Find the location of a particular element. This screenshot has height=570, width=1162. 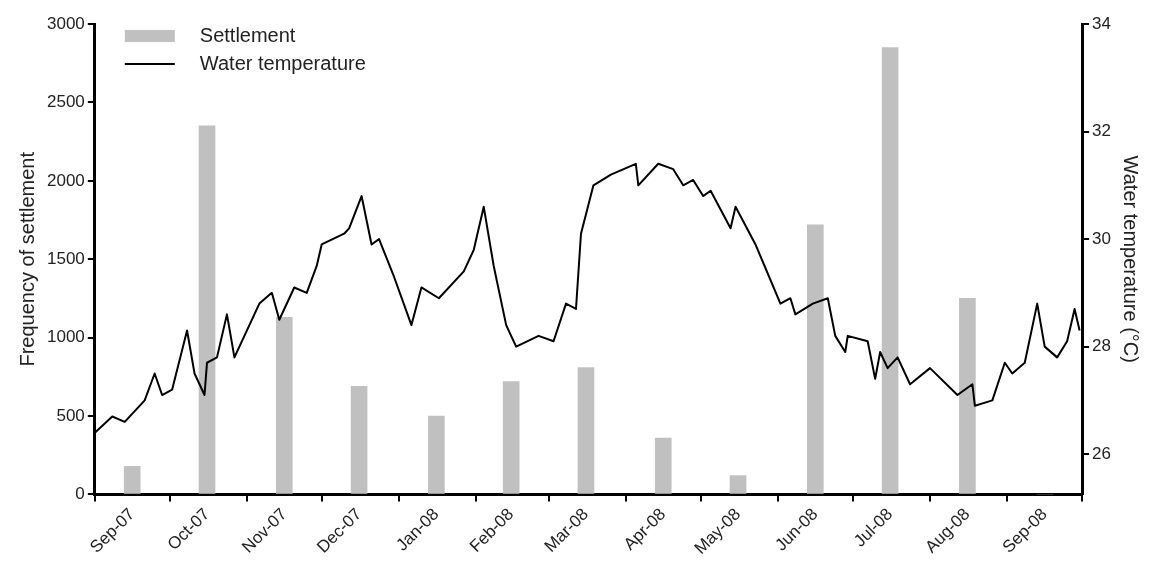

y-tick-label: 3000 is located at coordinates (65, 23).